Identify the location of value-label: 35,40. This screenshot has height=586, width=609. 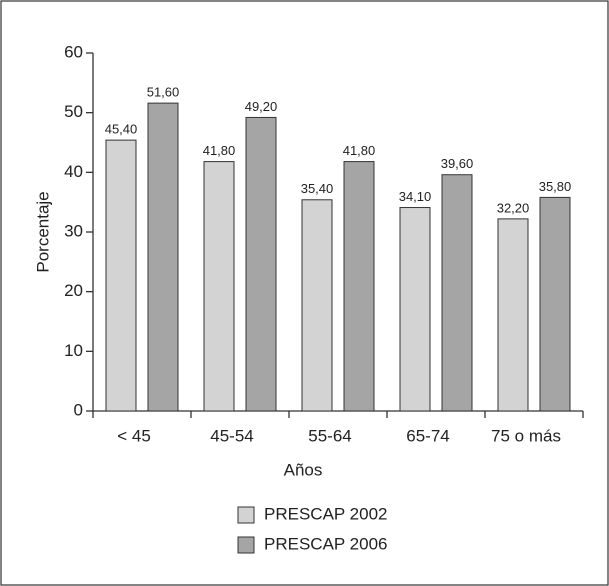
(317, 188).